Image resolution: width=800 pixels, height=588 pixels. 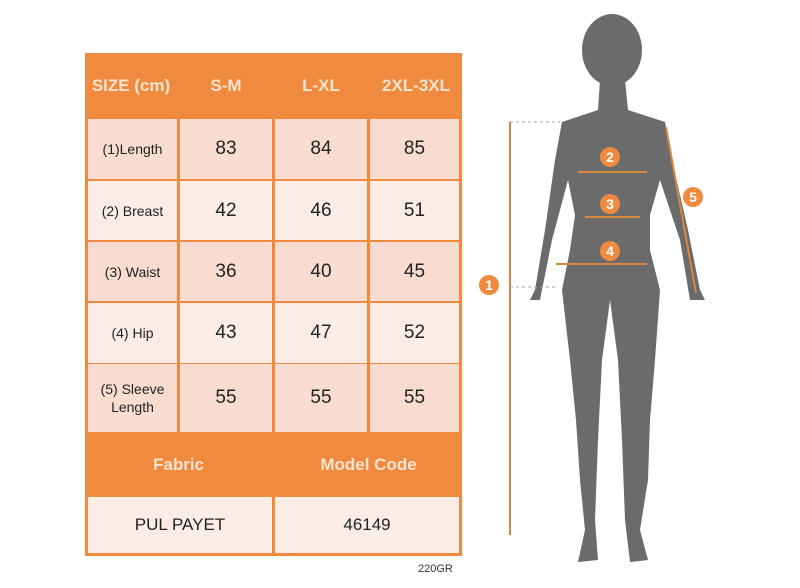 I want to click on size-header-l-xl: L-XL, so click(x=321, y=85).